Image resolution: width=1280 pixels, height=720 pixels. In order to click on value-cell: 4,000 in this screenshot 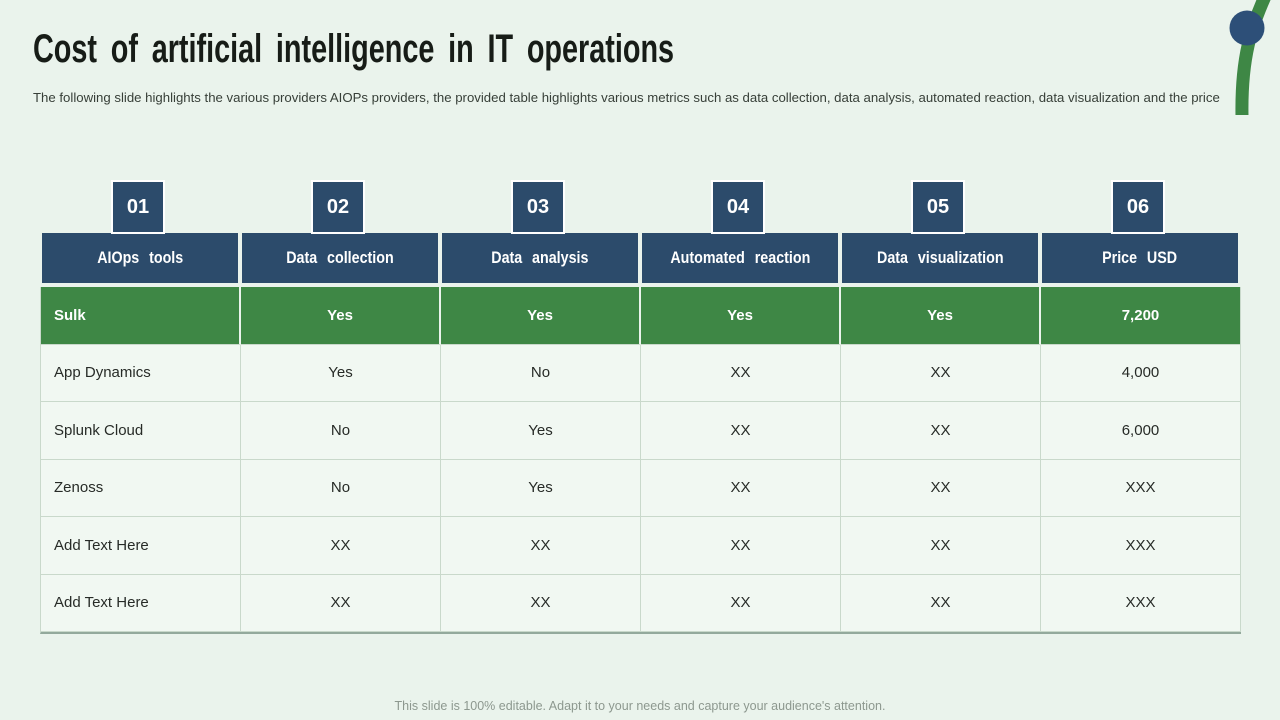, I will do `click(1141, 373)`.